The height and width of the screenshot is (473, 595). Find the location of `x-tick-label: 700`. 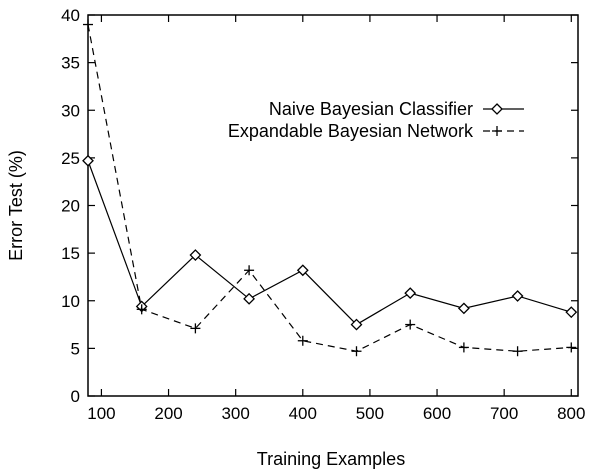

x-tick-label: 700 is located at coordinates (504, 413).